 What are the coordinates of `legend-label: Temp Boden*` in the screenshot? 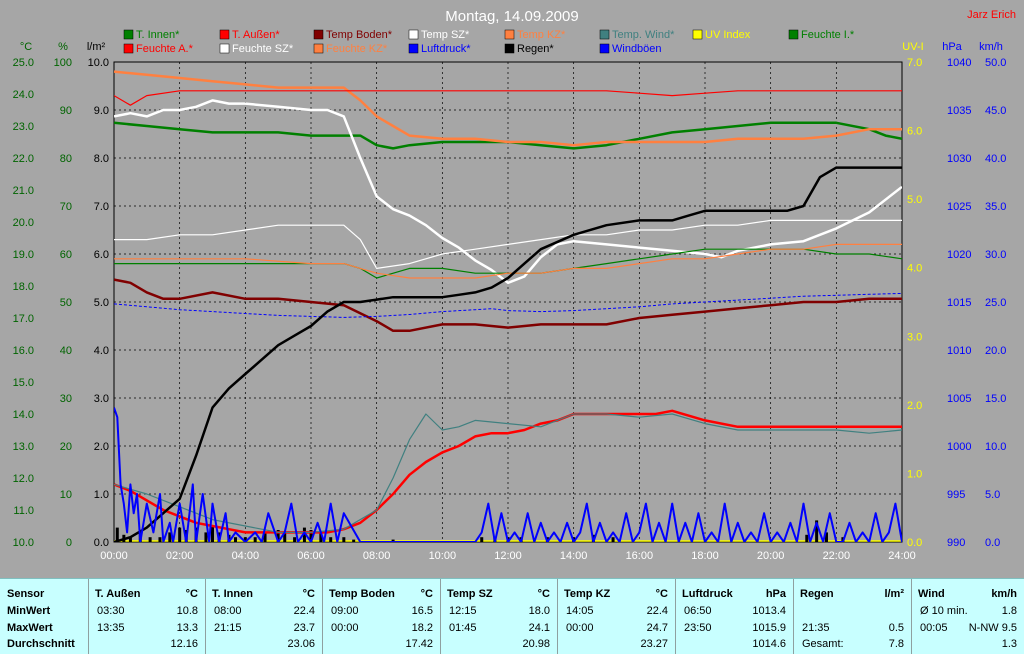 It's located at (359, 35).